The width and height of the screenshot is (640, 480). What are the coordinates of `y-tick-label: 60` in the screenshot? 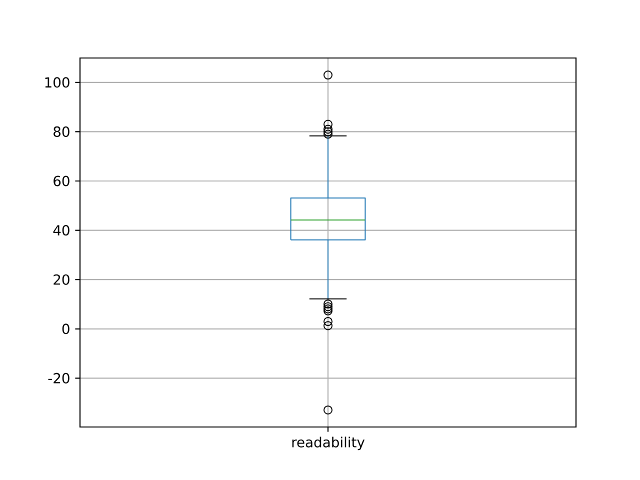 It's located at (62, 181).